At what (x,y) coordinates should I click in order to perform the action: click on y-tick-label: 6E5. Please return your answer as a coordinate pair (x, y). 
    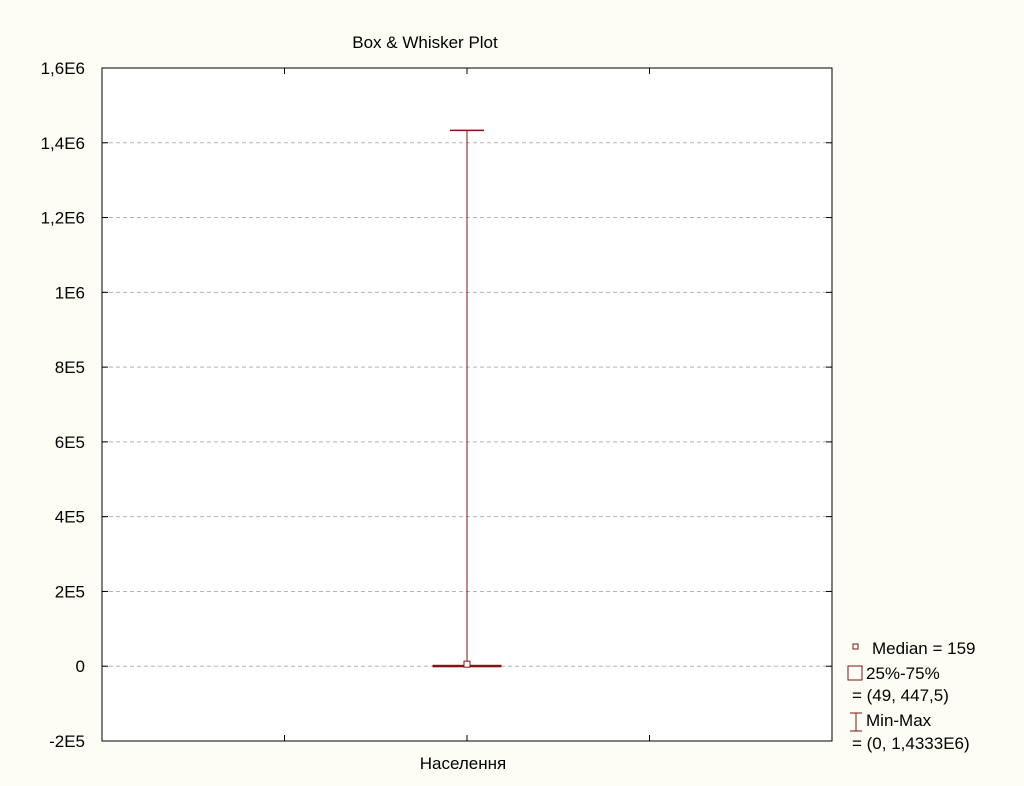
    Looking at the image, I should click on (70, 442).